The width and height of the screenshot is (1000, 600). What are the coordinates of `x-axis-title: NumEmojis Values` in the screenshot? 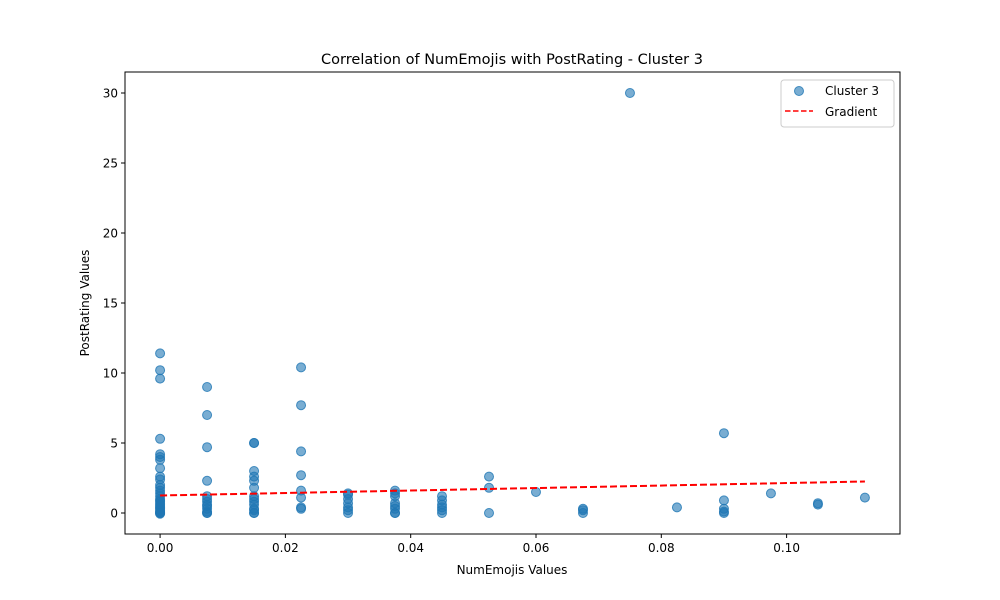 It's located at (512, 570).